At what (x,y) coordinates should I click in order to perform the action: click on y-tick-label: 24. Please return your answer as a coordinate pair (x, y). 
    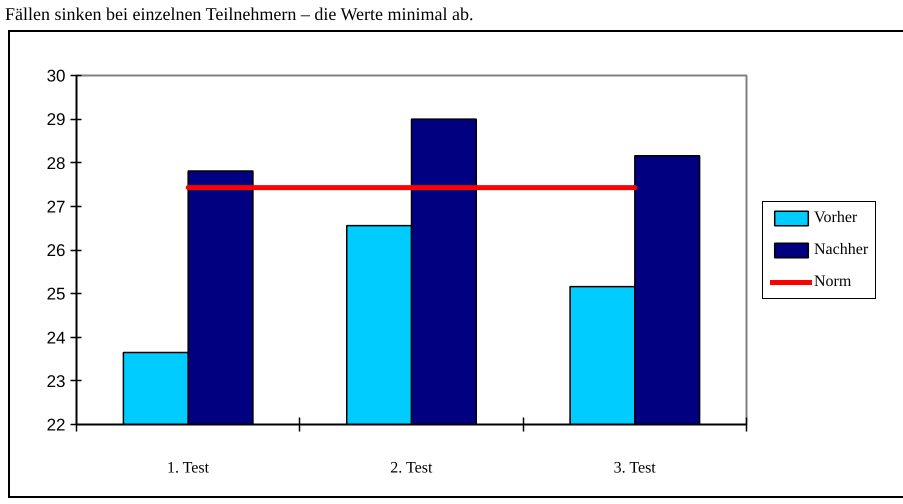
    Looking at the image, I should click on (56, 338).